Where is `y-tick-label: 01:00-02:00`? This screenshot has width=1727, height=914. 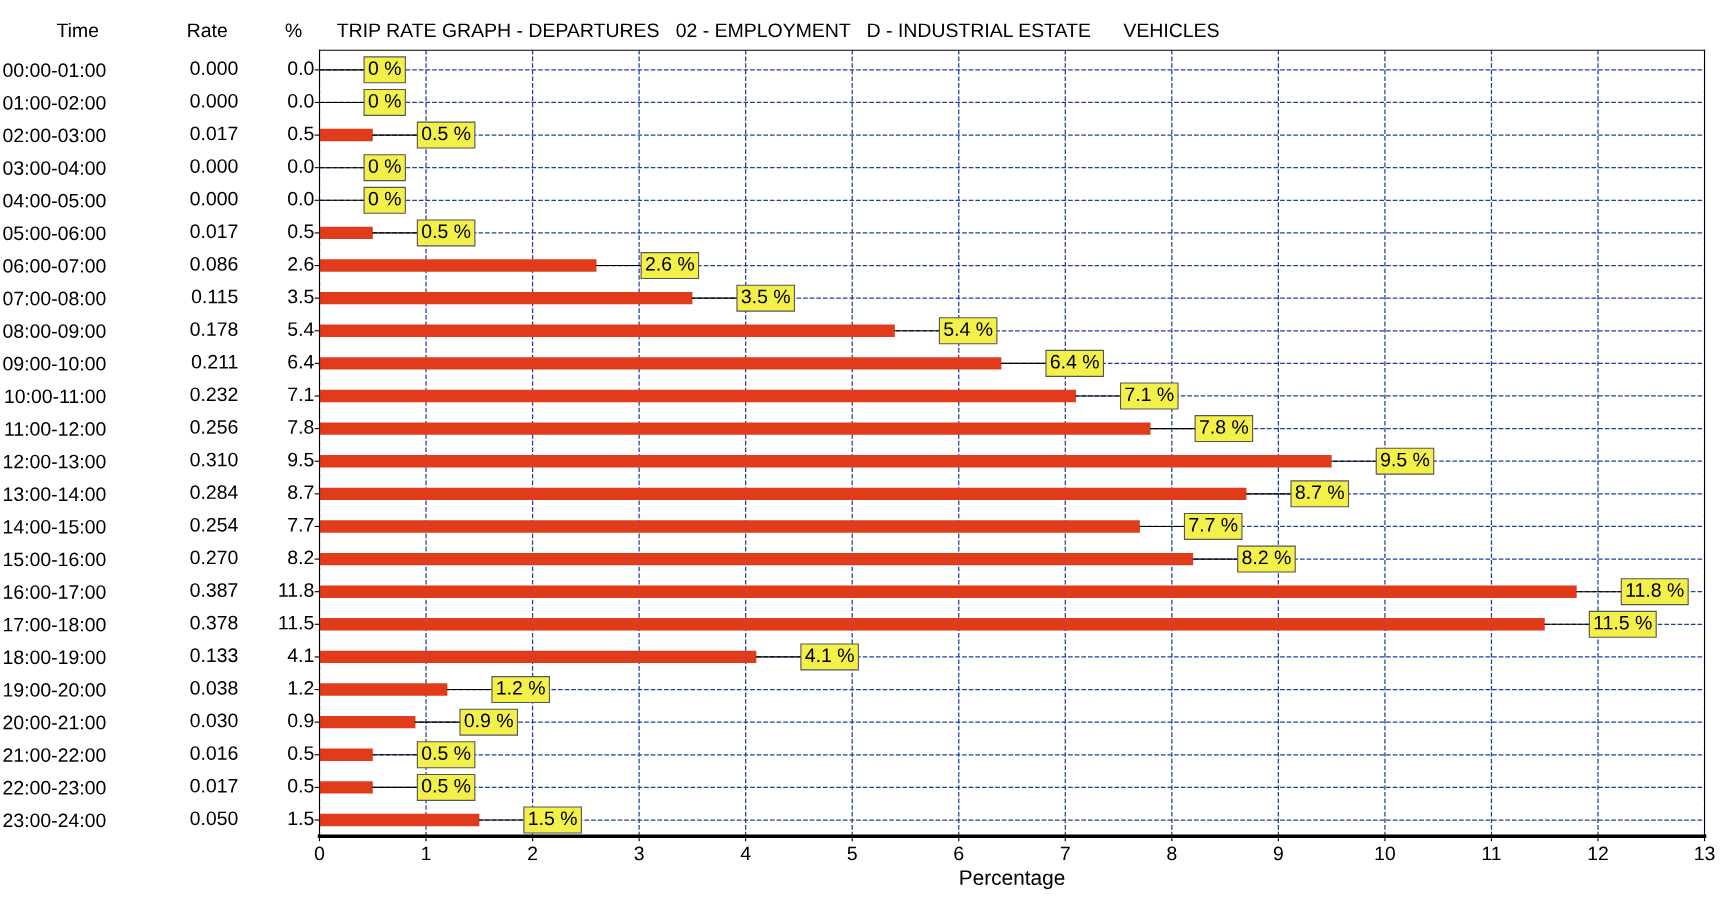 y-tick-label: 01:00-02:00 is located at coordinates (54, 102).